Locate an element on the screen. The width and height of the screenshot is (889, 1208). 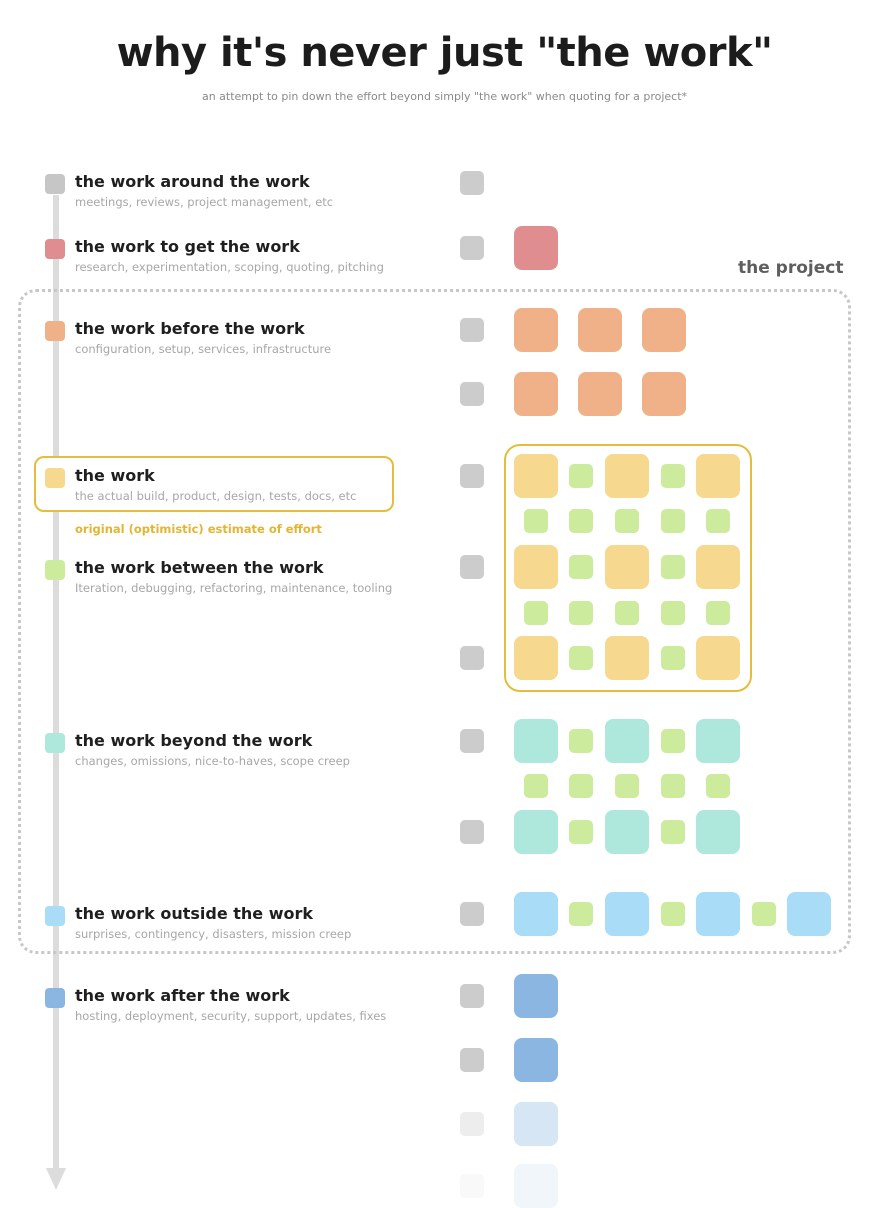
category-title: the work outside the work is located at coordinates (194, 913).